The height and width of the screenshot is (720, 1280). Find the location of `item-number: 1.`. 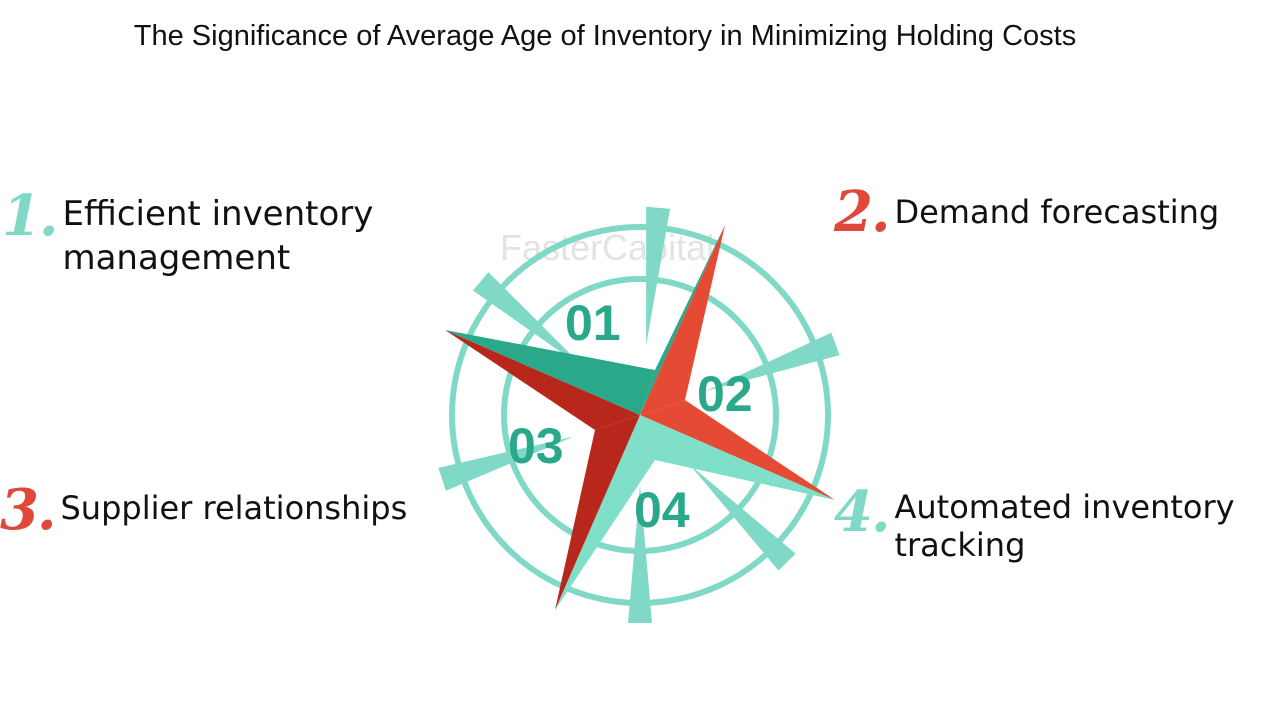

item-number: 1. is located at coordinates (30, 216).